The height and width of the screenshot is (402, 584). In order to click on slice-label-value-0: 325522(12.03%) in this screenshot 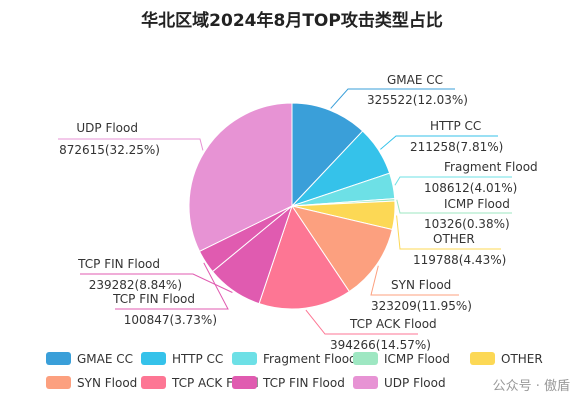, I will do `click(417, 100)`.